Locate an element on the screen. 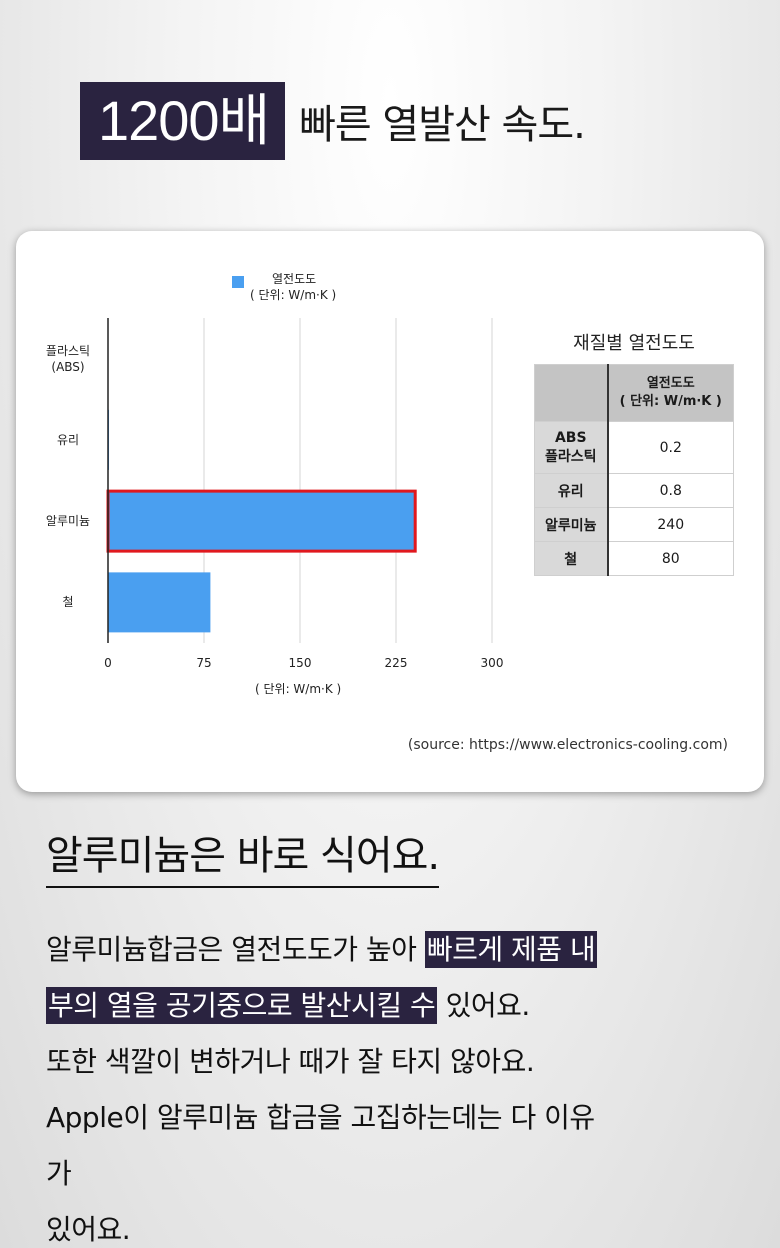 Image resolution: width=780 pixels, height=1248 pixels. body-line-1: 알루미늄합금은 열전도도가 높아 빠르게 제품 내 is located at coordinates (386, 950).